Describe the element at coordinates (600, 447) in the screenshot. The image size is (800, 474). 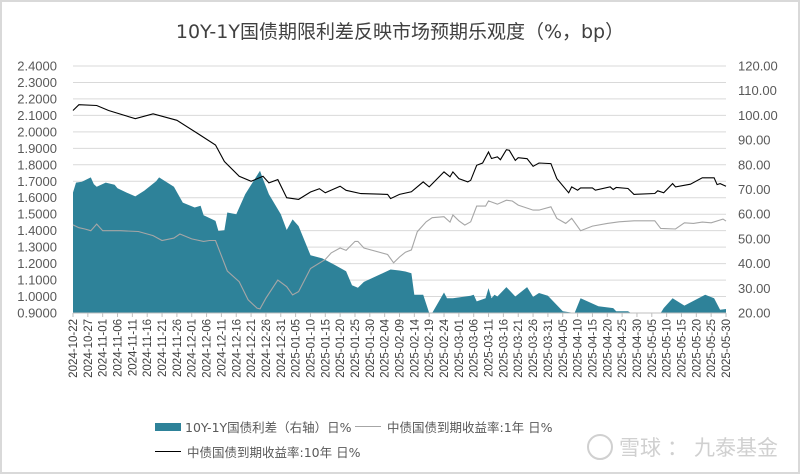
I see `xueqiu-logo-icon` at that location.